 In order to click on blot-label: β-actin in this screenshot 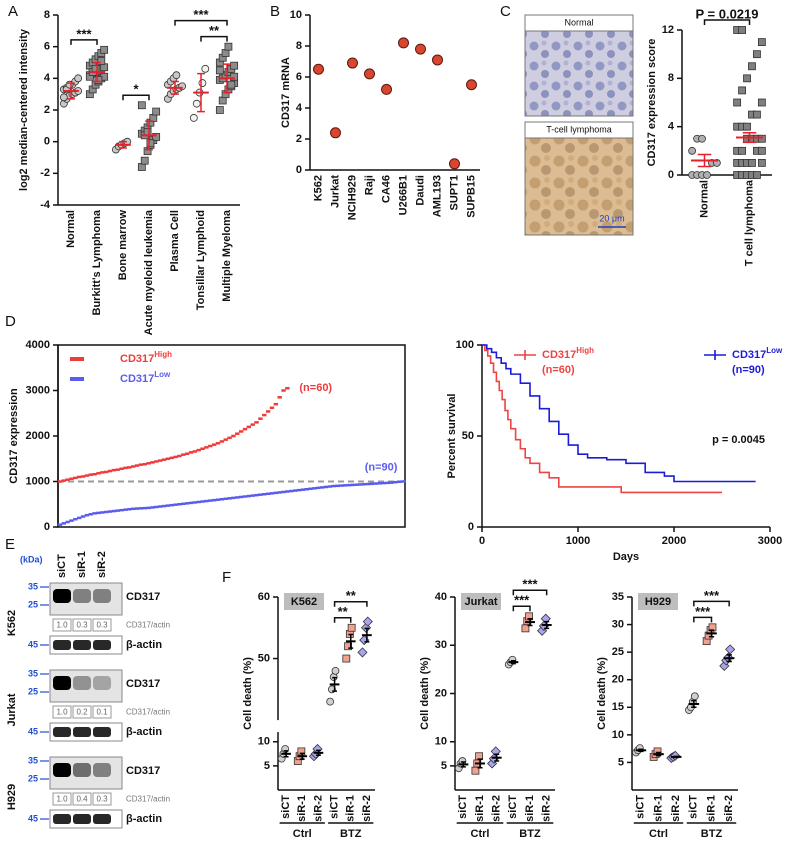, I will do `click(144, 732)`.